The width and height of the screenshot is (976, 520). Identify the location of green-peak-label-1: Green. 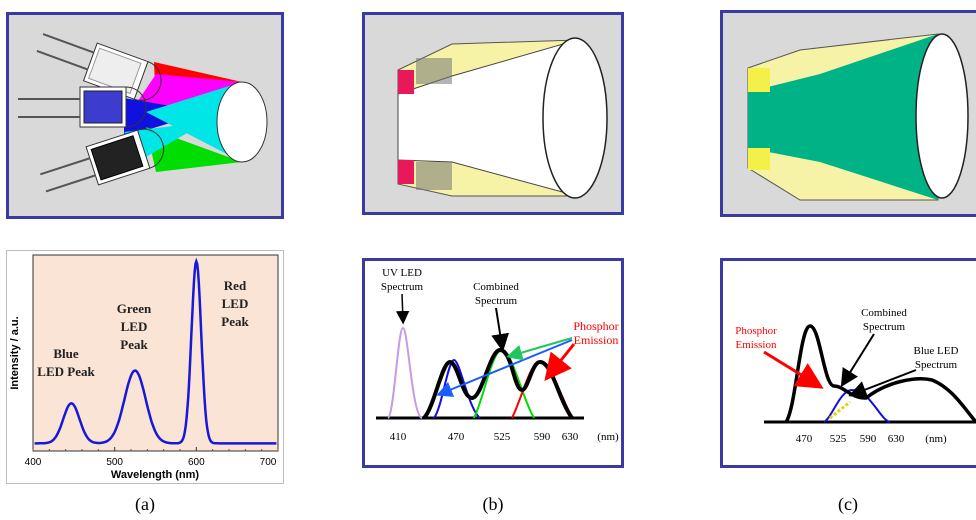
(134, 308).